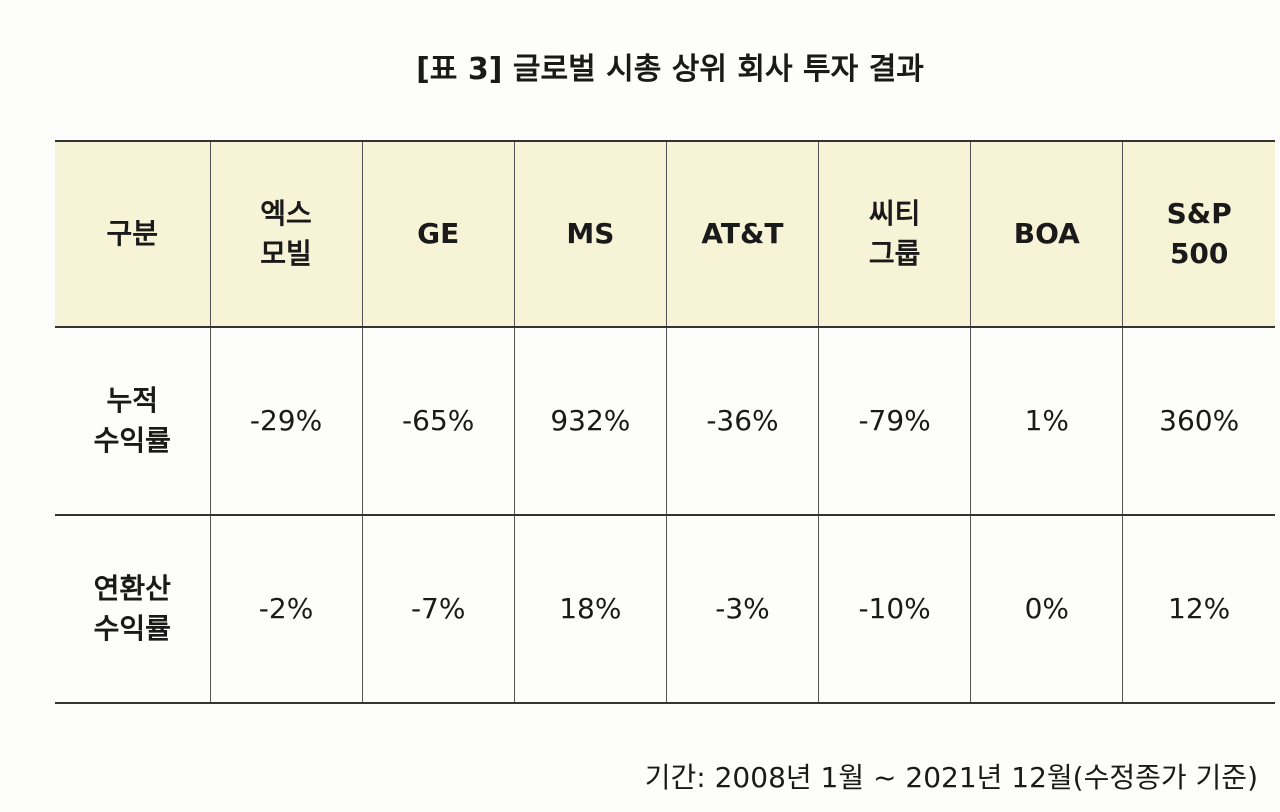 The width and height of the screenshot is (1280, 812). I want to click on header-cell: AT&T, so click(742, 234).